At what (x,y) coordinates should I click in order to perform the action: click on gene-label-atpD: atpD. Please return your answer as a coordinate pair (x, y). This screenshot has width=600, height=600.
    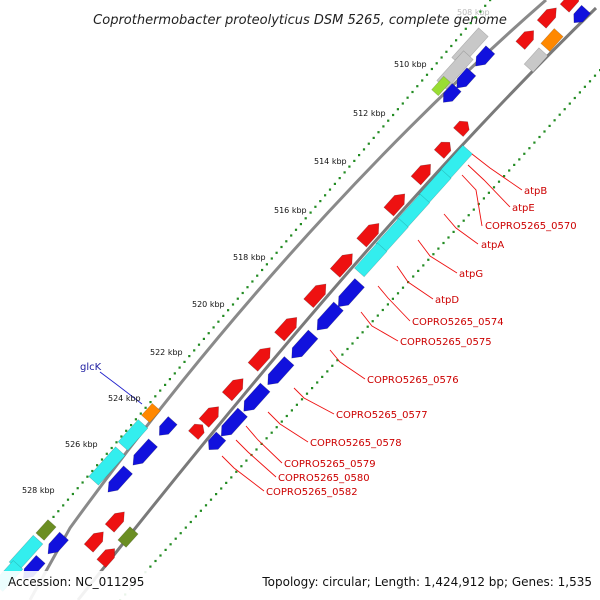
    Looking at the image, I should click on (447, 300).